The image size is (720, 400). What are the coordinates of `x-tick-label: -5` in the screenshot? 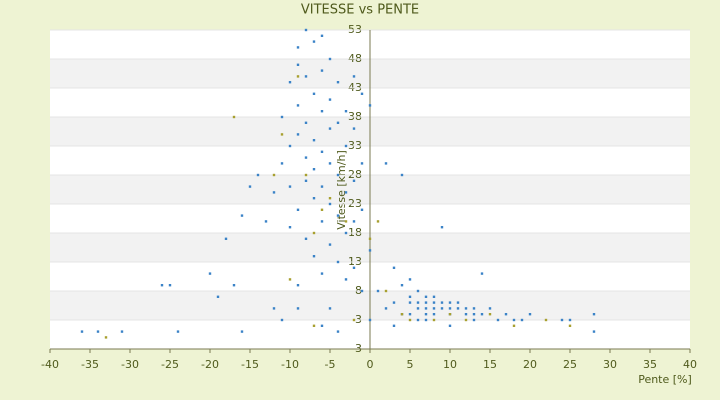 It's located at (330, 364).